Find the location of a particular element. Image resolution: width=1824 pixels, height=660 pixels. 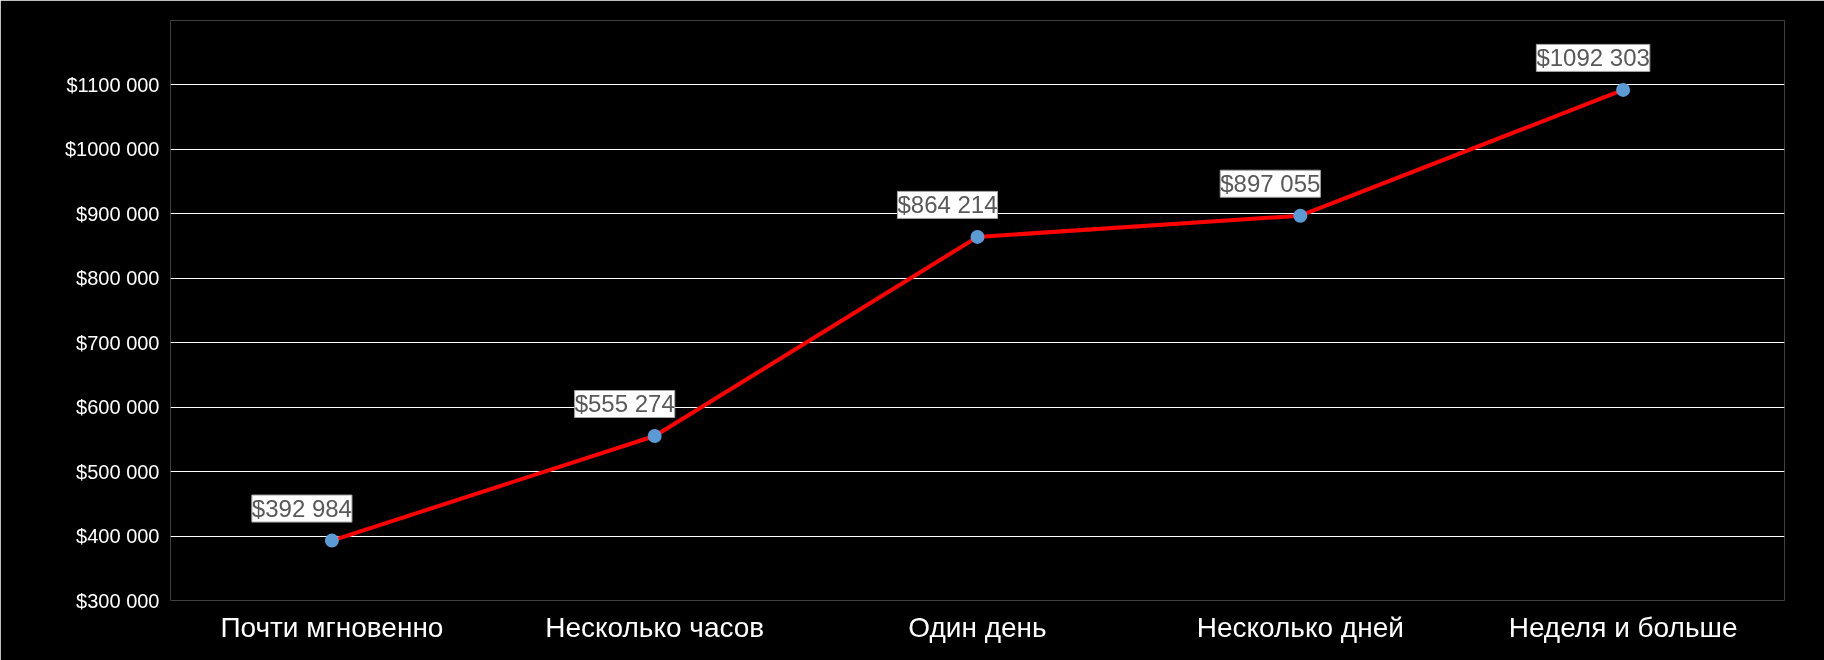

data-label: $392 984 is located at coordinates (301, 509).